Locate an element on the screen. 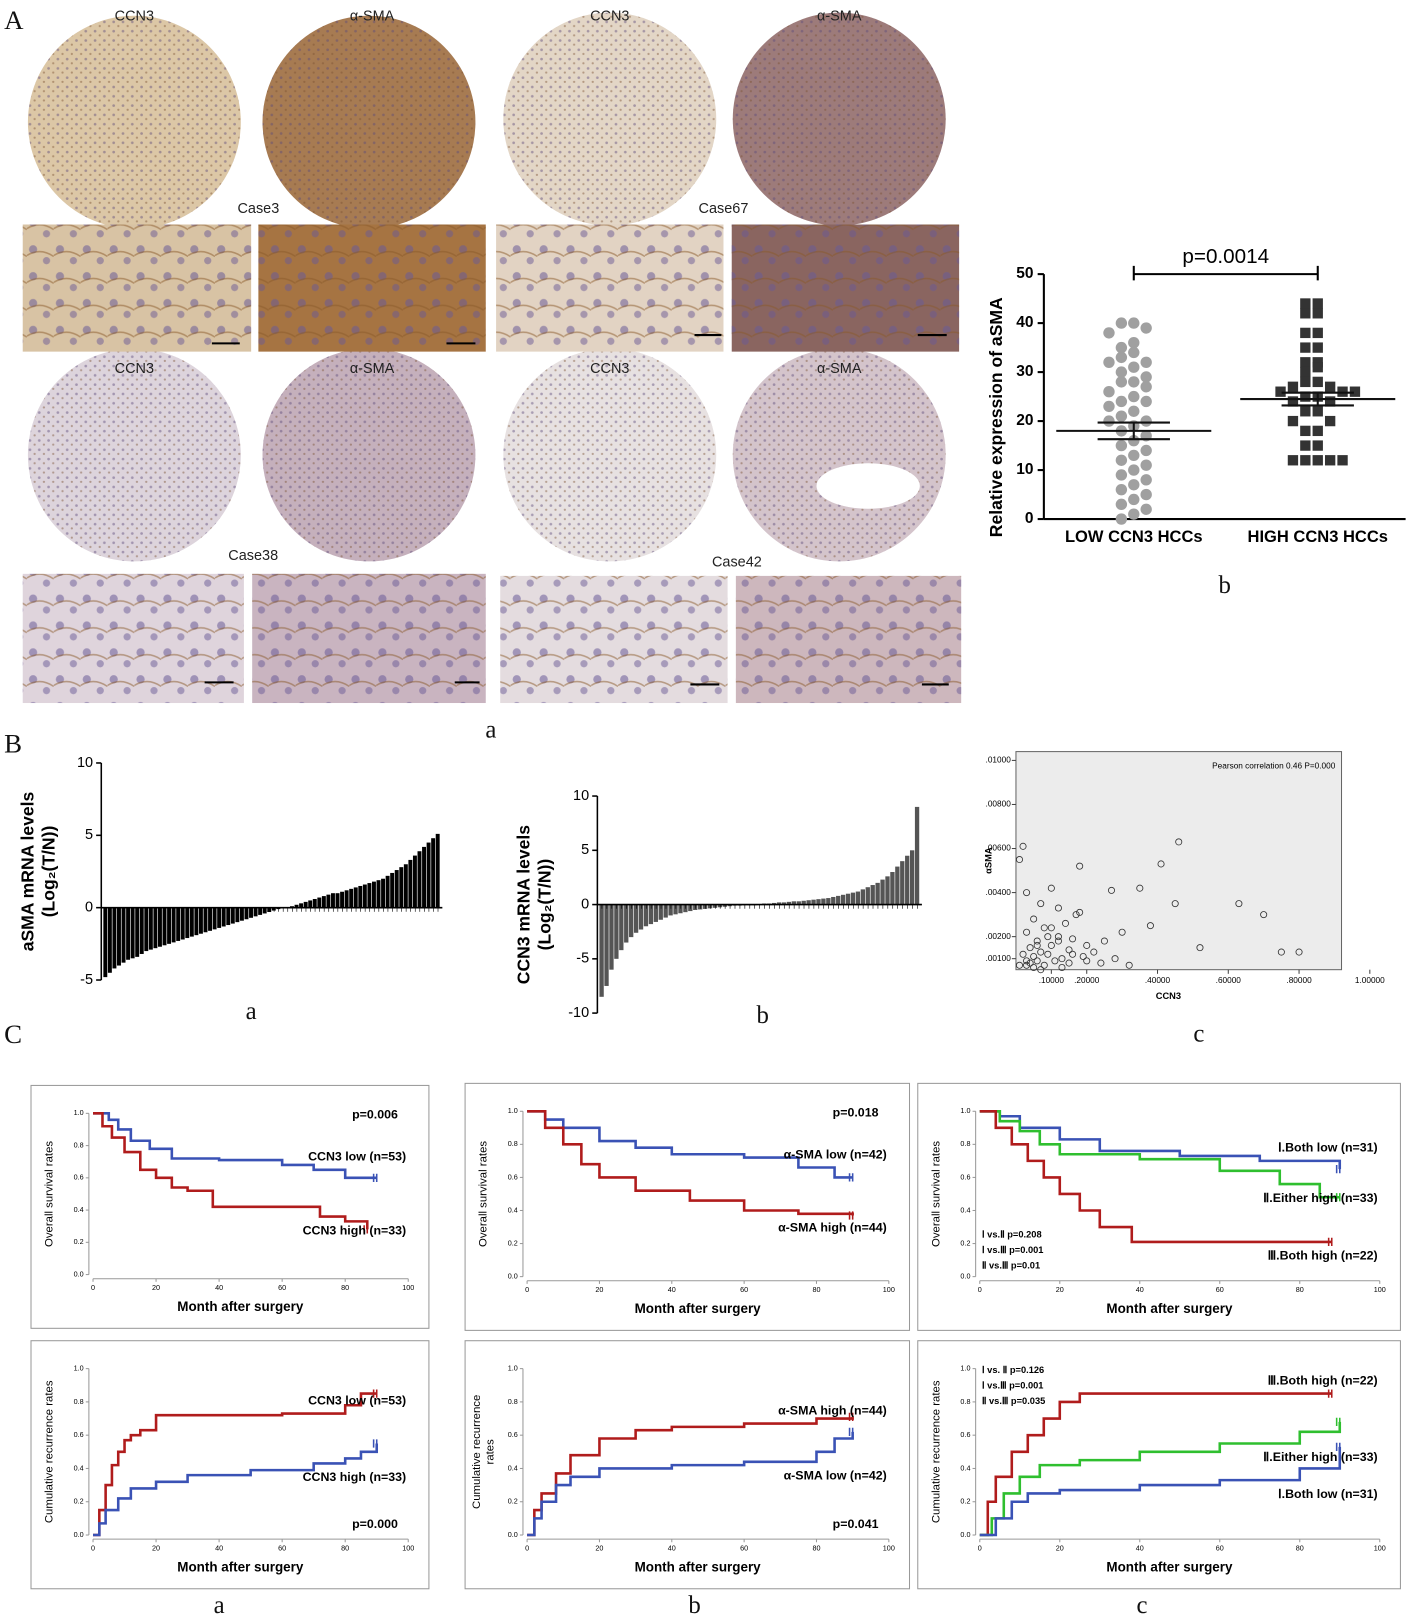 The image size is (1418, 1620). plot-area is located at coordinates (1179, 861).